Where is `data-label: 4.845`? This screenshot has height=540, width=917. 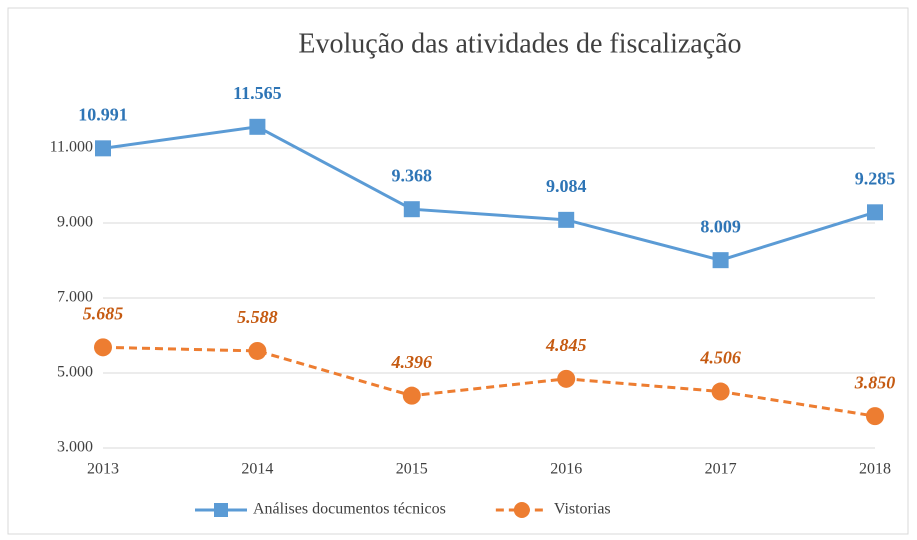
data-label: 4.845 is located at coordinates (566, 345).